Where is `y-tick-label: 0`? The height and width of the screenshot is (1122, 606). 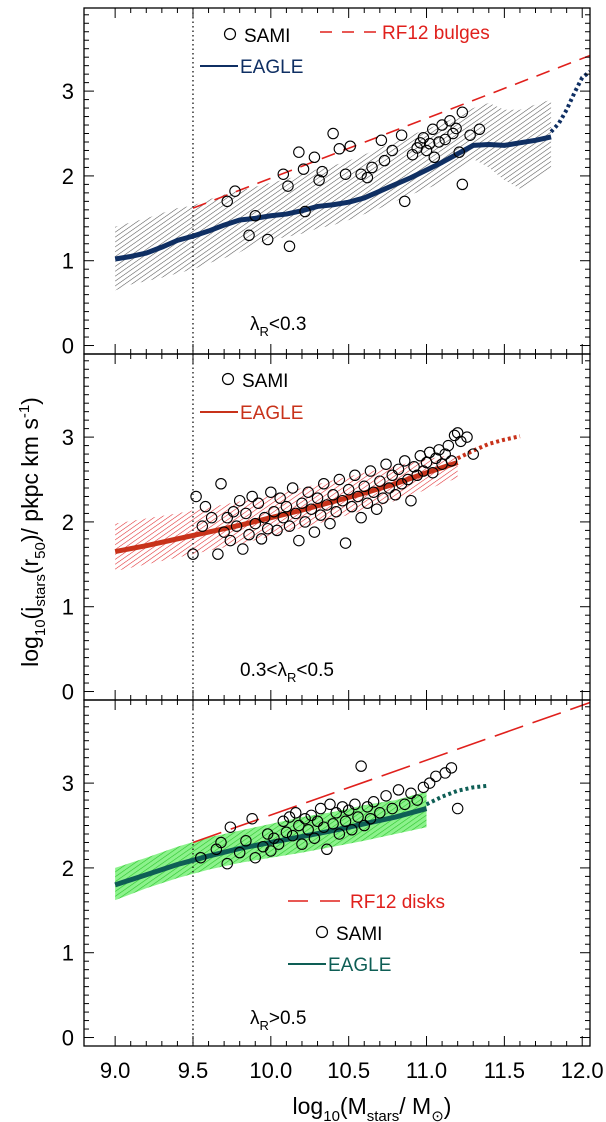 y-tick-label: 0 is located at coordinates (68, 692).